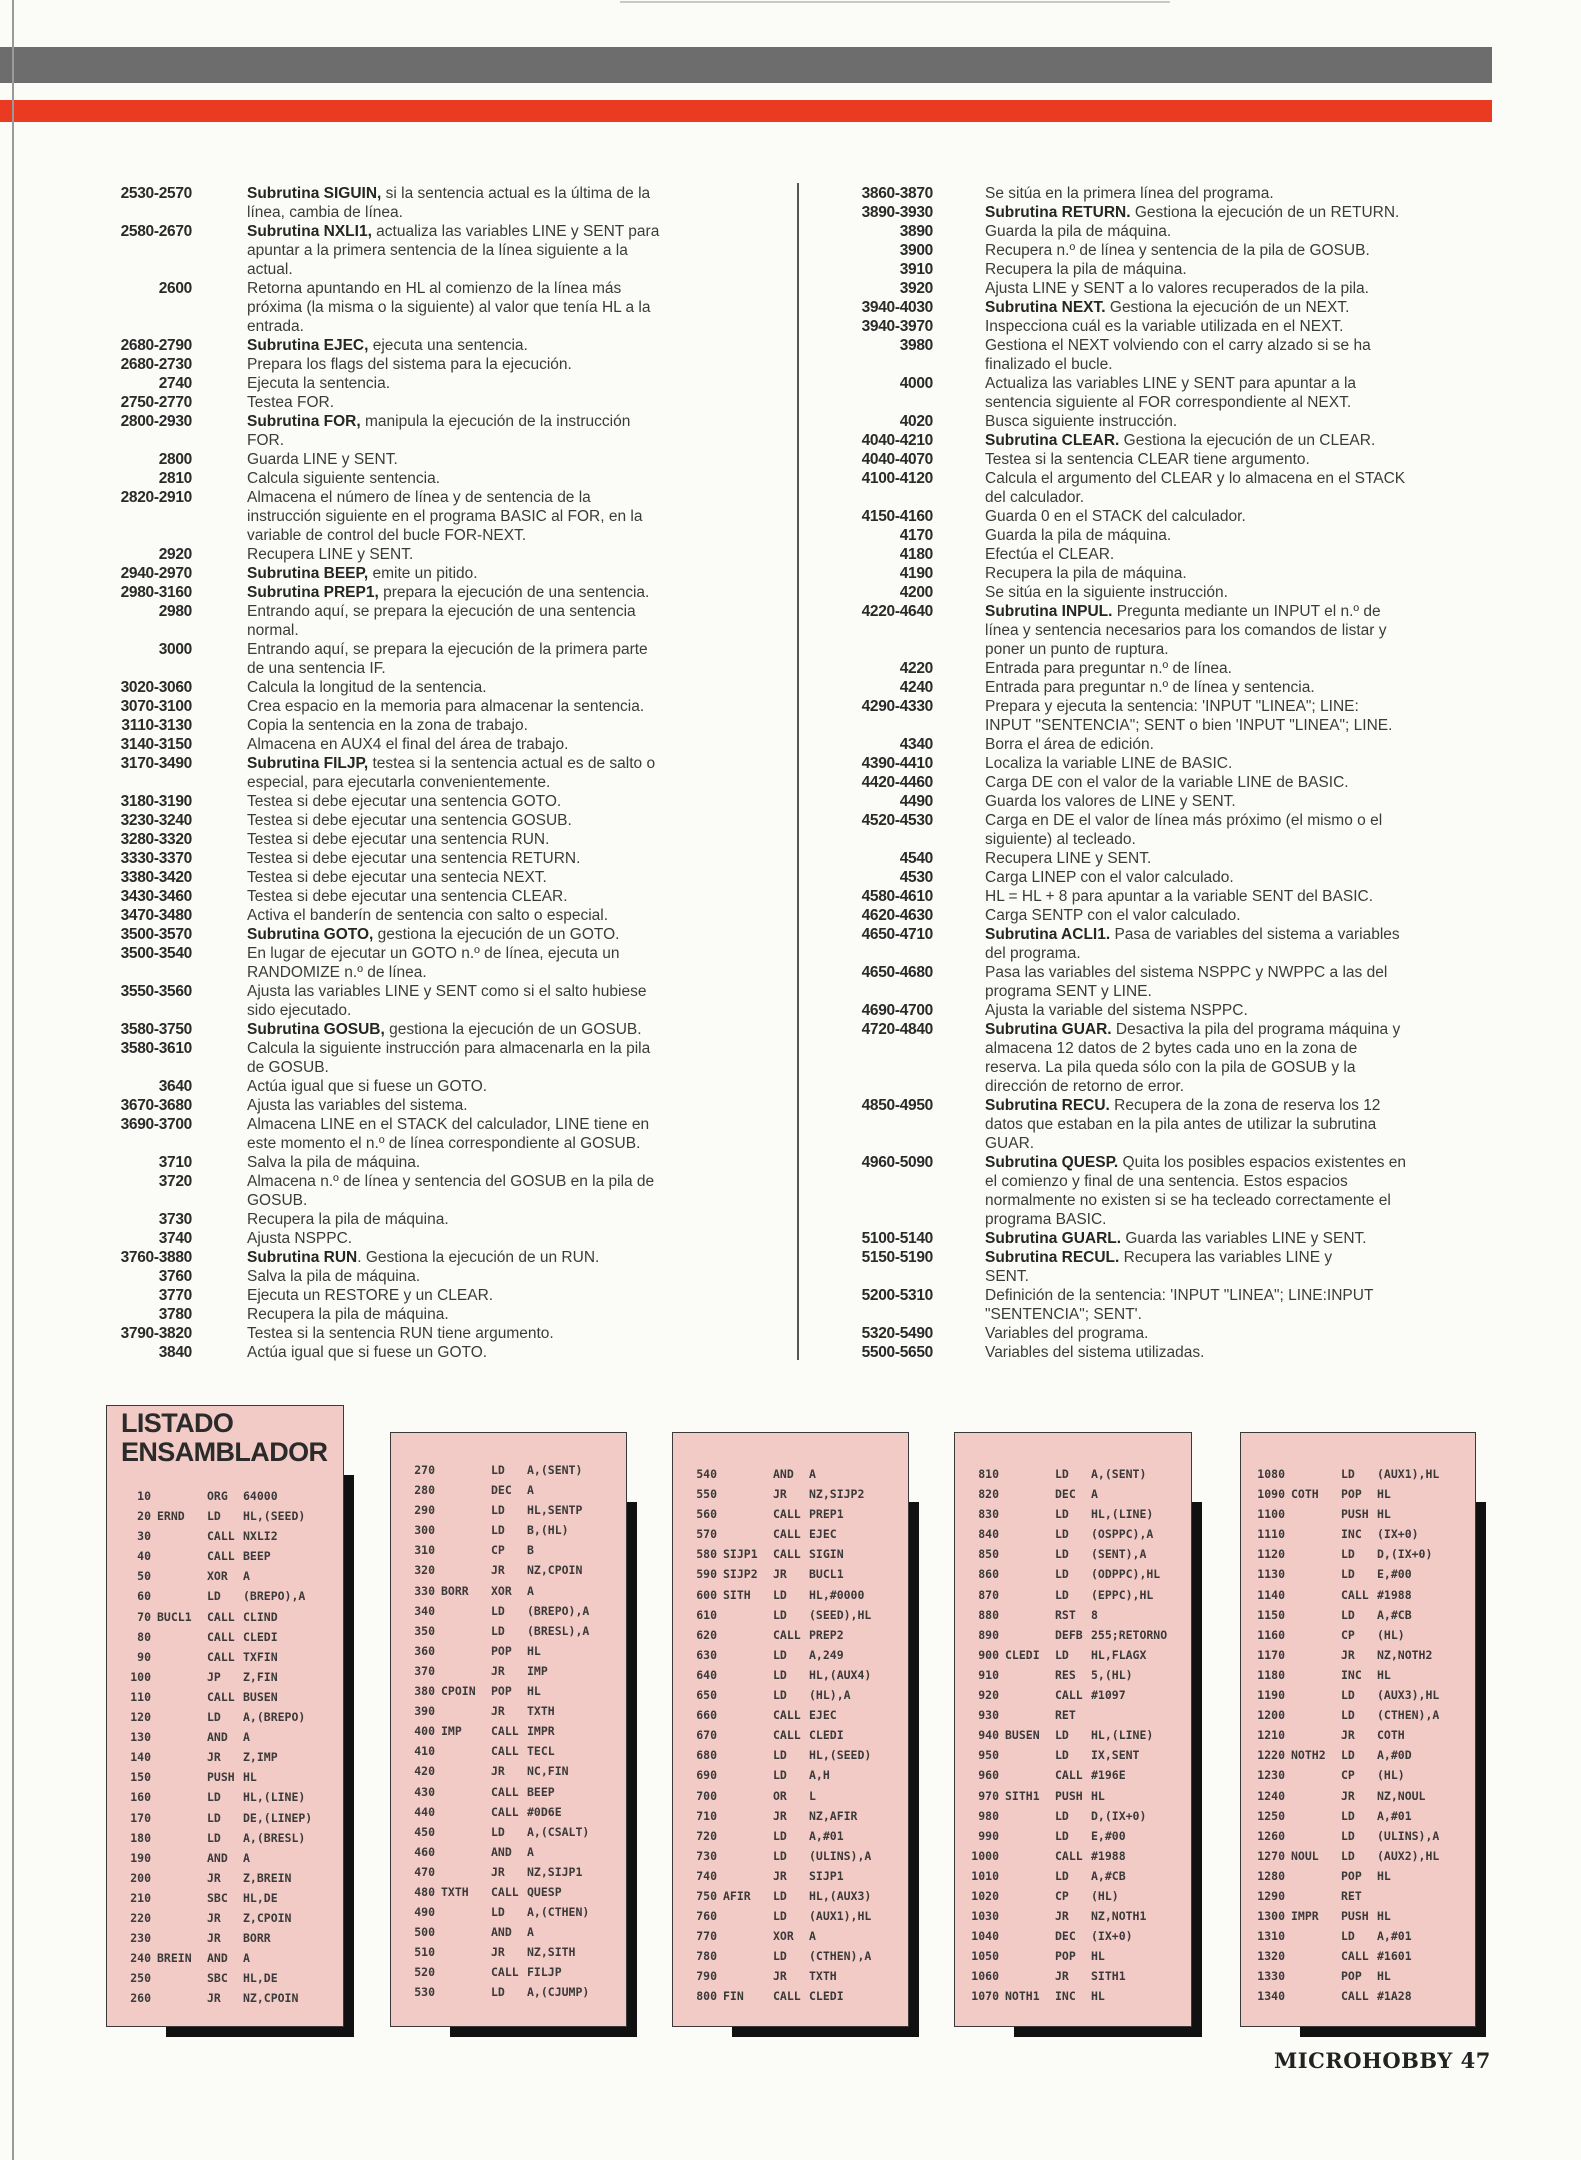 Image resolution: width=1581 pixels, height=2160 pixels. What do you see at coordinates (1116, 1010) in the screenshot?
I see `description-text: Ajusta la variable del sistema NSPPC.` at bounding box center [1116, 1010].